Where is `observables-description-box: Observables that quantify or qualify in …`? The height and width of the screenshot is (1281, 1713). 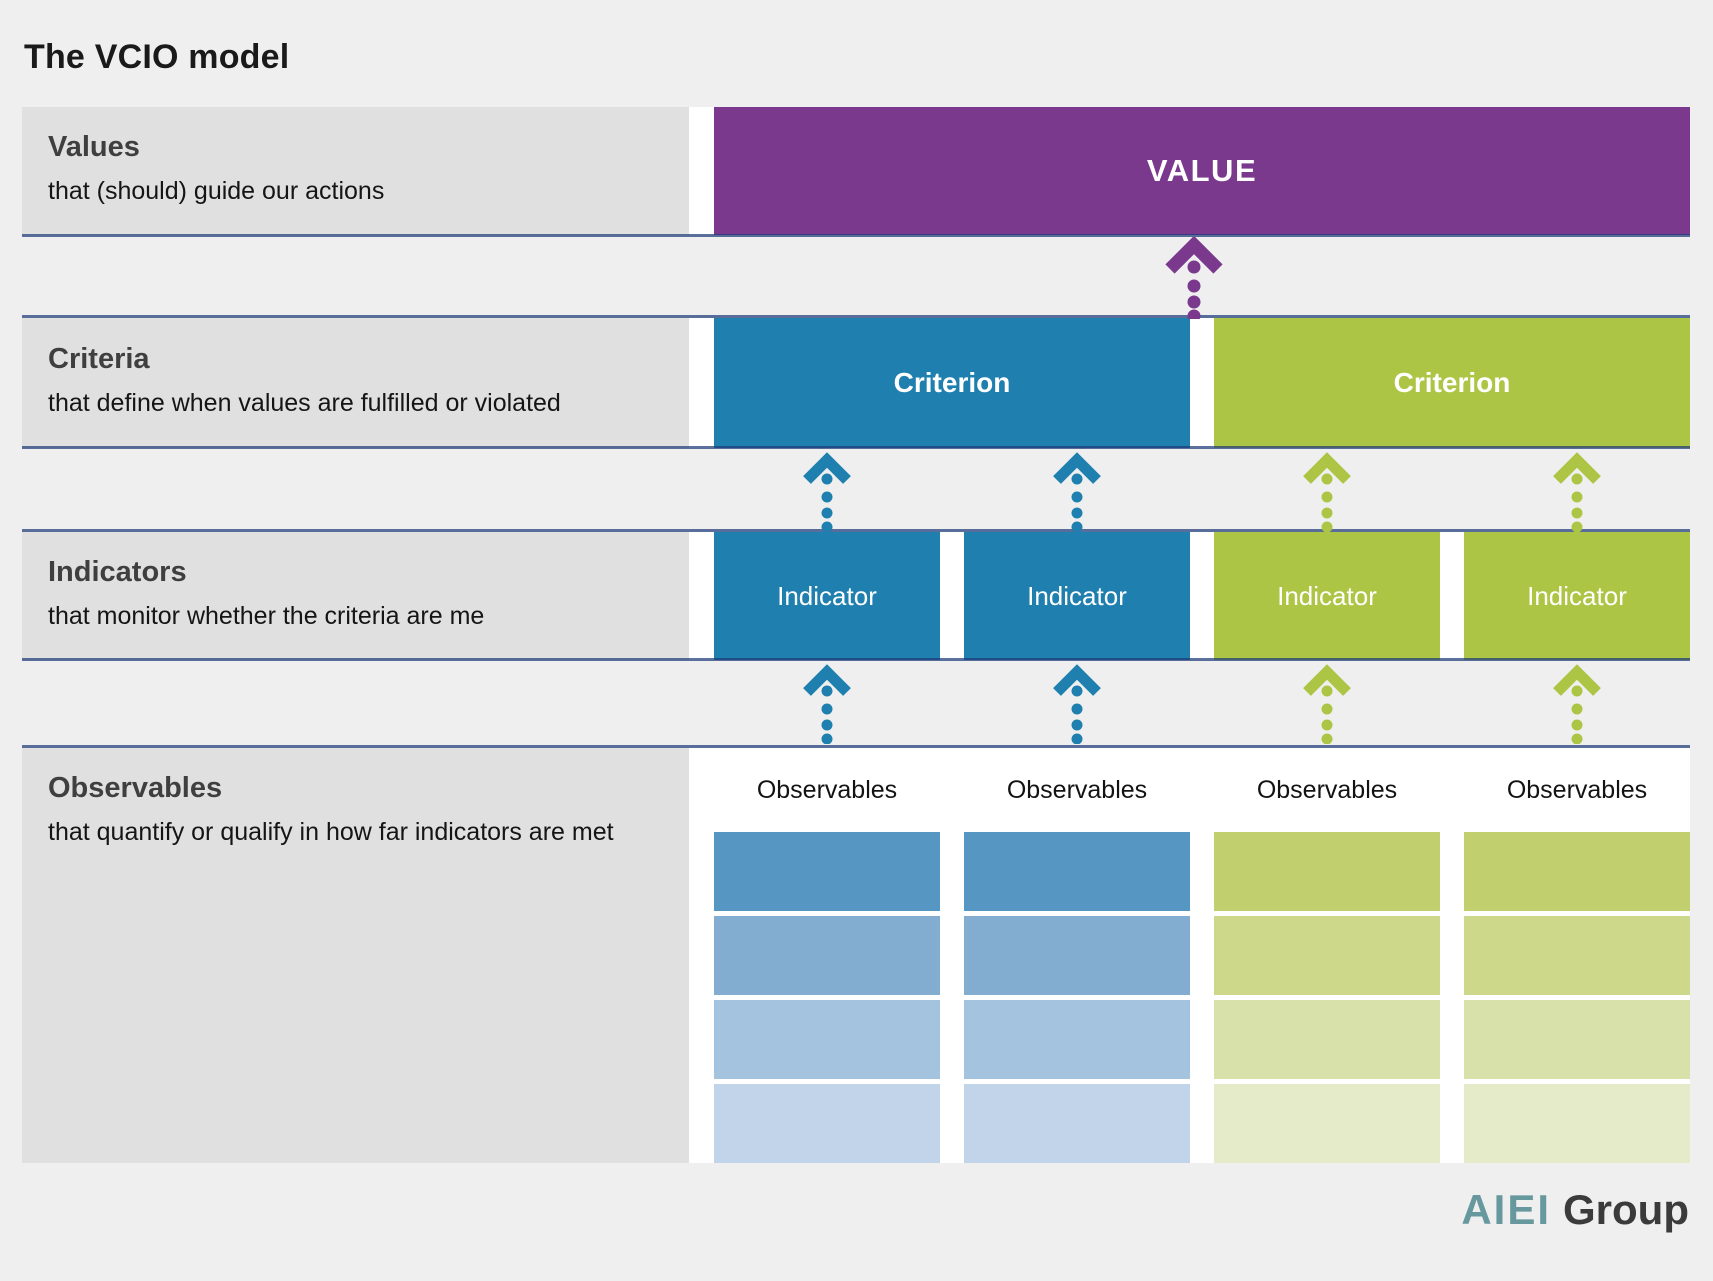
observables-description-box: Observables that quantify or qualify in … is located at coordinates (355, 955).